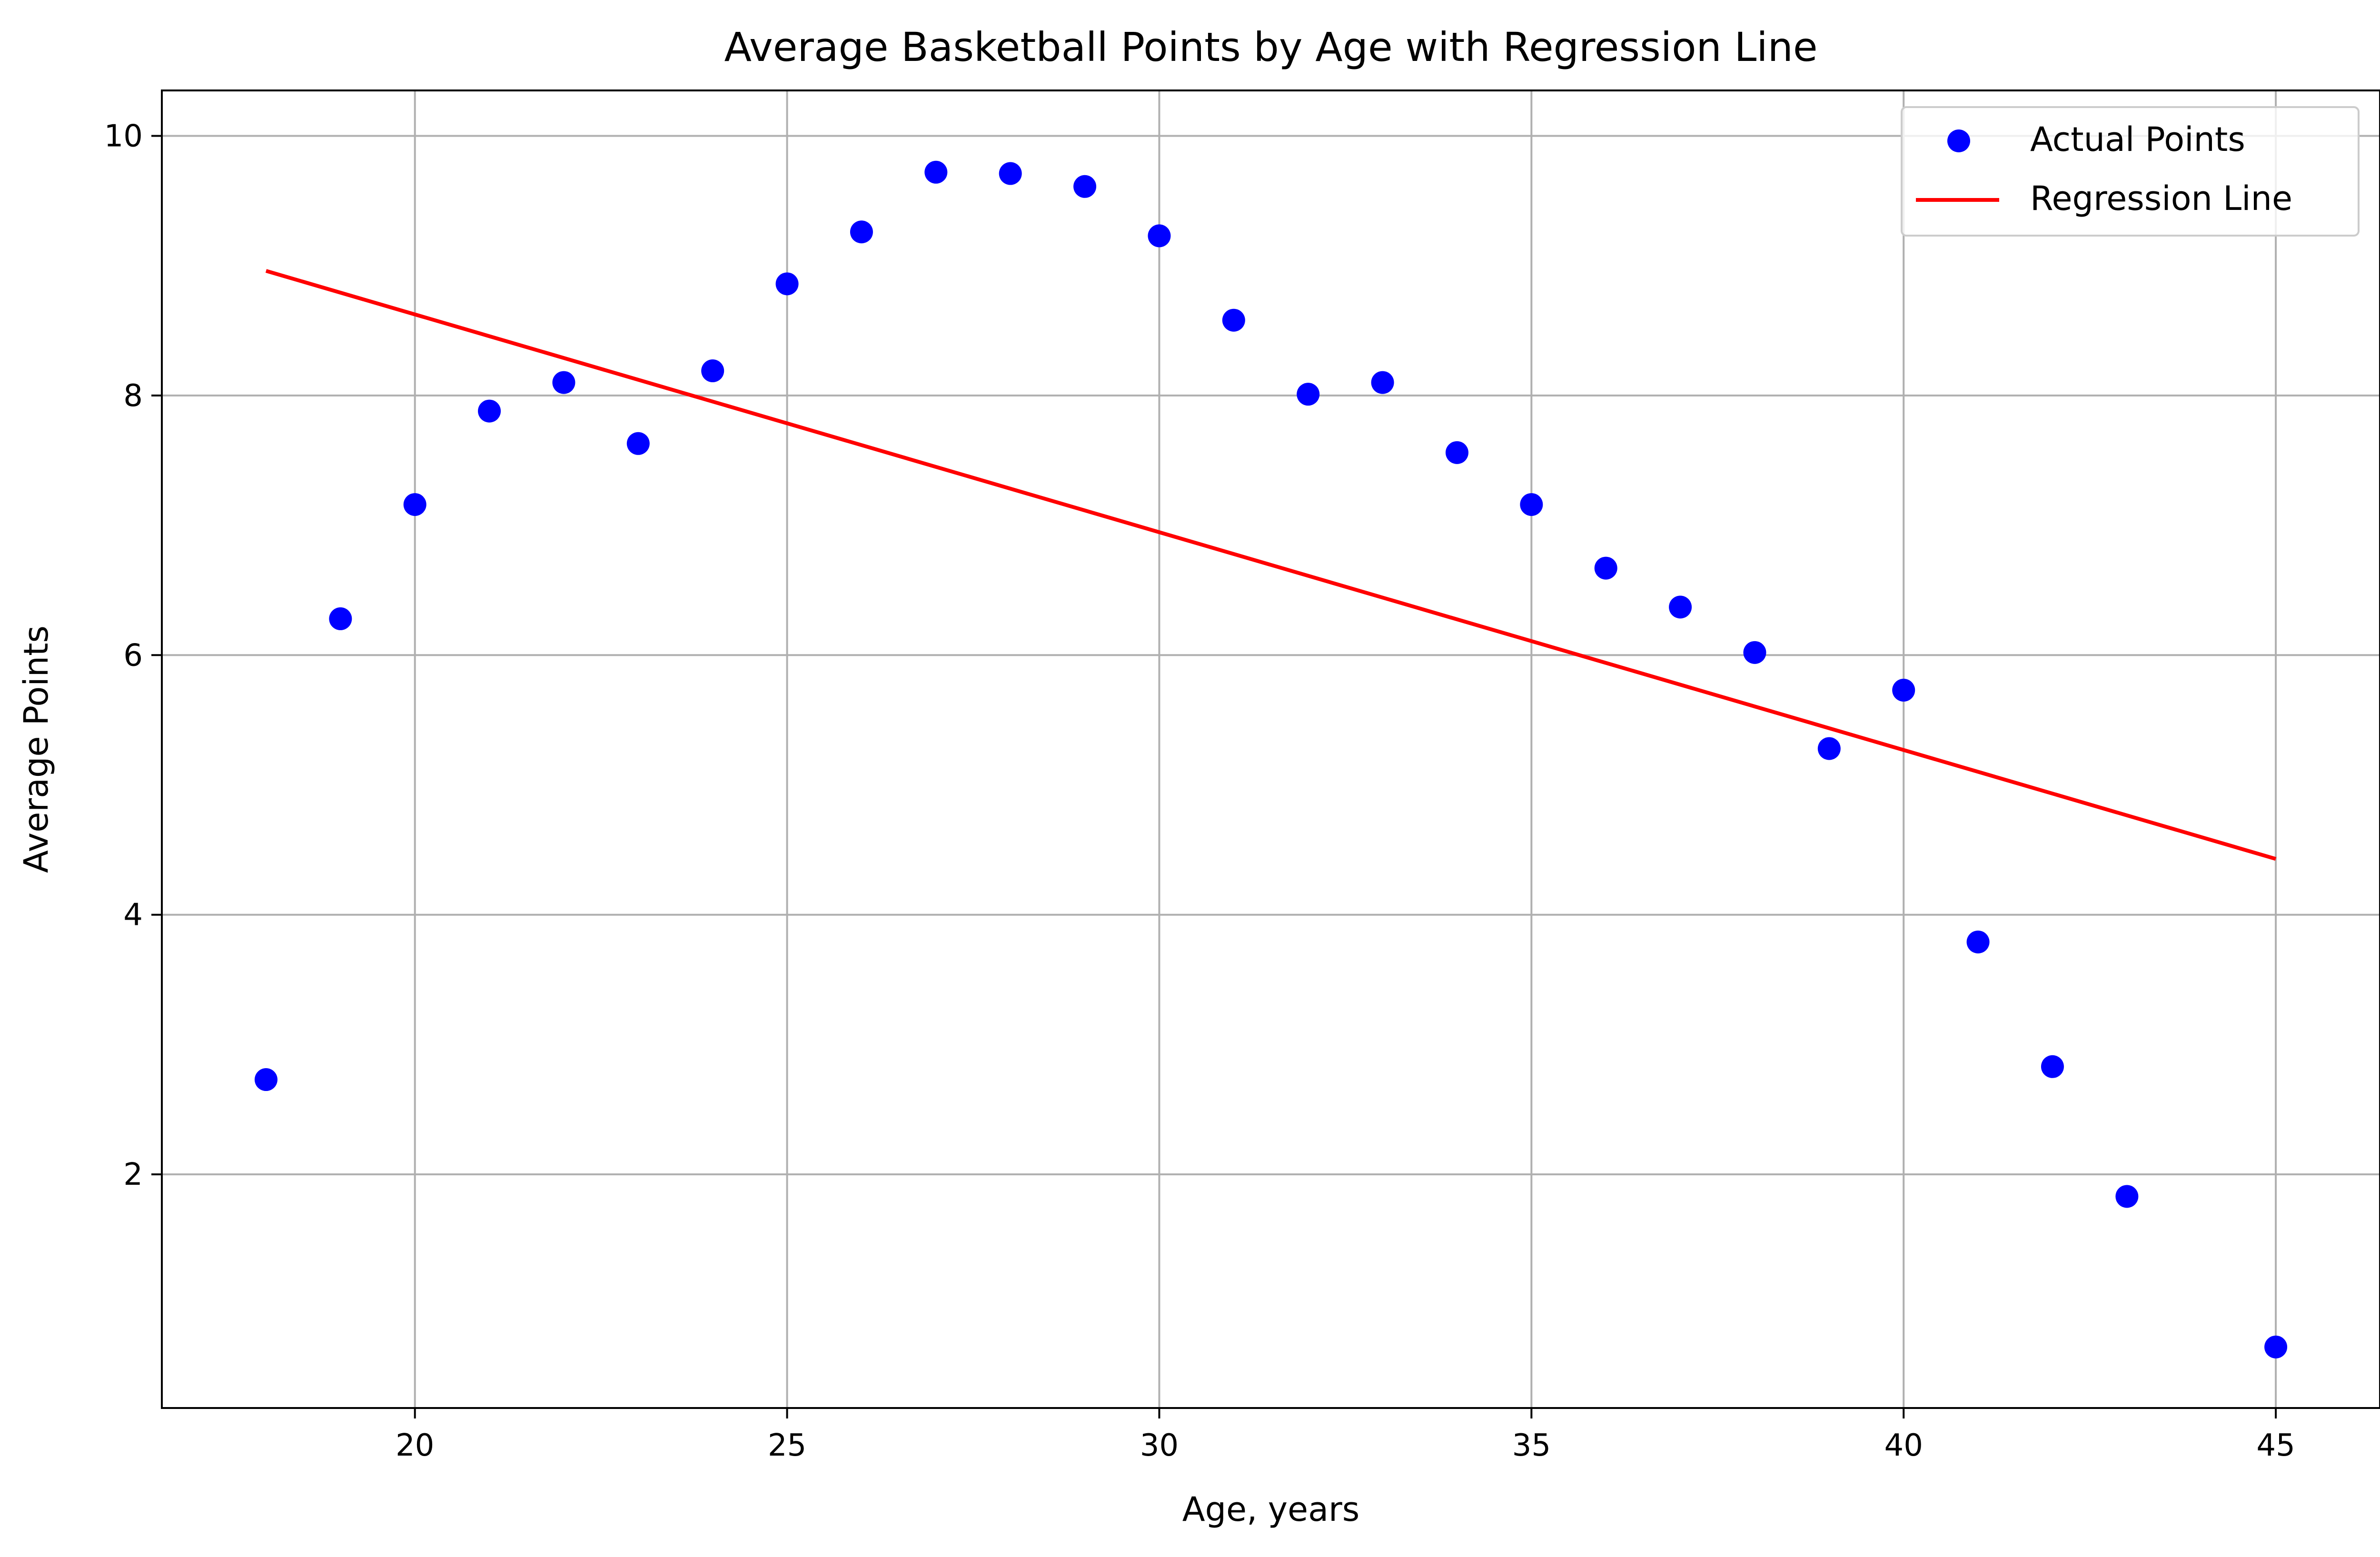 The height and width of the screenshot is (1557, 2380). I want to click on y-tick-label: 4, so click(133, 916).